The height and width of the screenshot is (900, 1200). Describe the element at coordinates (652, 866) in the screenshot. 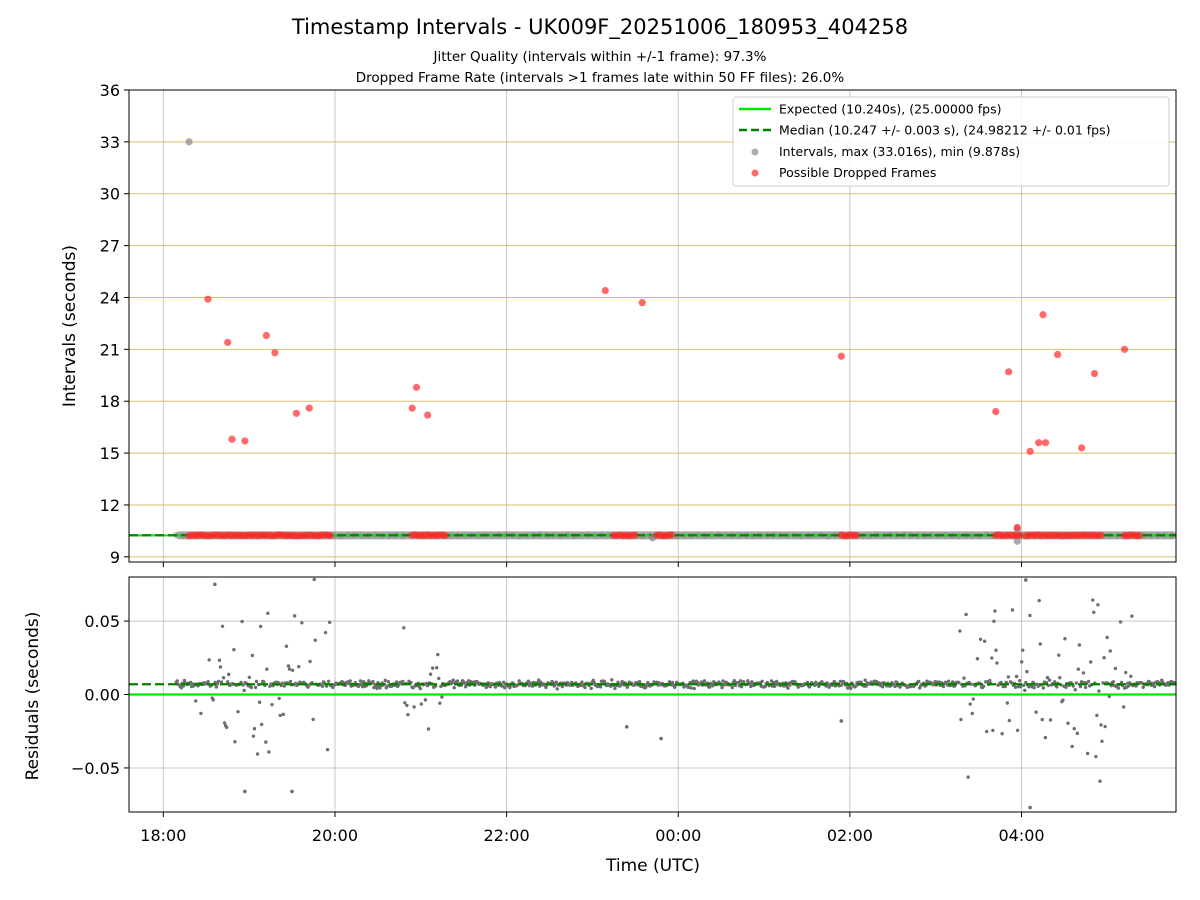

I see `time-x-axis-label: Time (UTC)` at that location.